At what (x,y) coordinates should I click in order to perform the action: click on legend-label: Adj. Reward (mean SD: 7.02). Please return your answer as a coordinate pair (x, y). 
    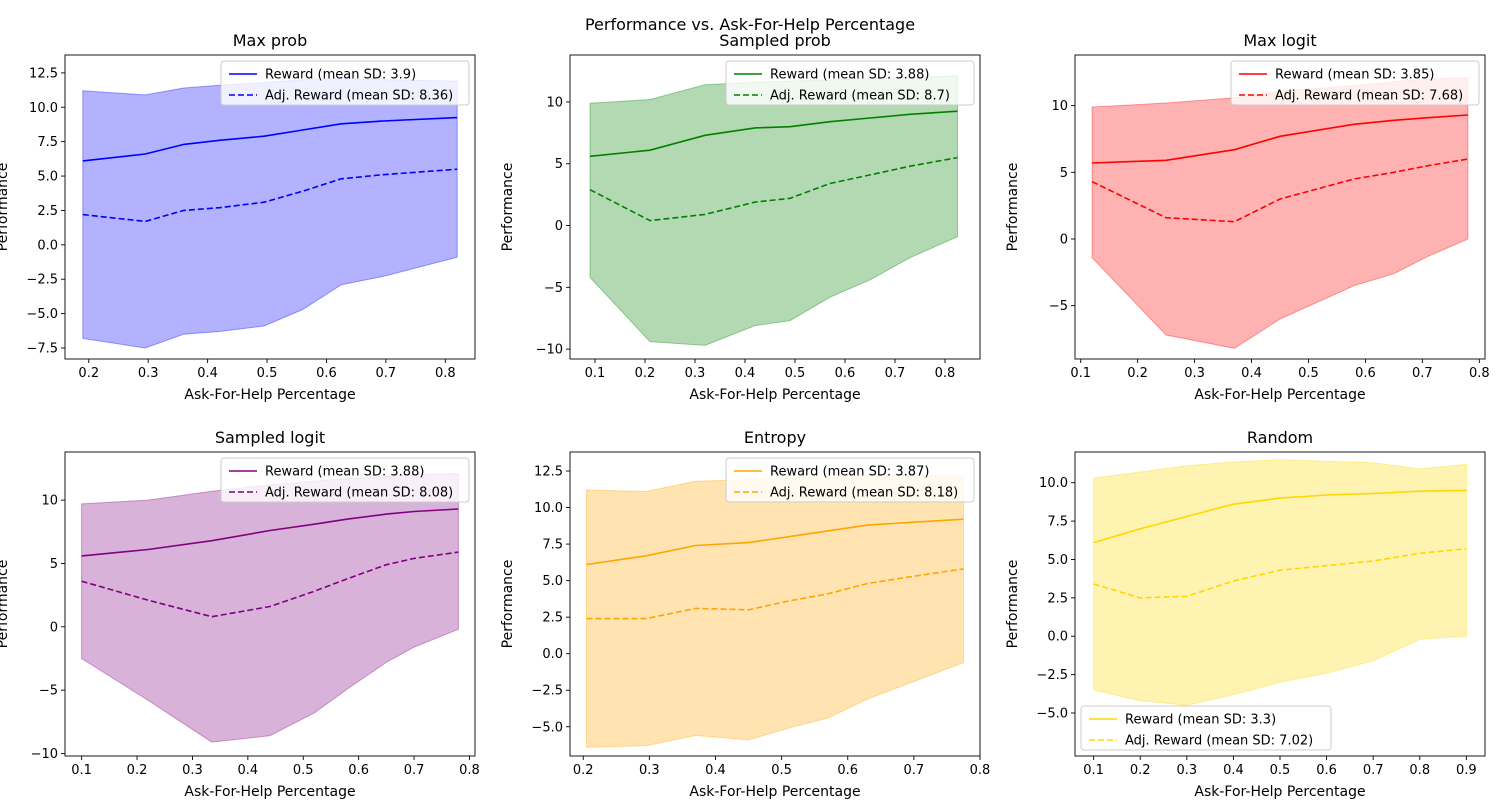
    Looking at the image, I should click on (1219, 741).